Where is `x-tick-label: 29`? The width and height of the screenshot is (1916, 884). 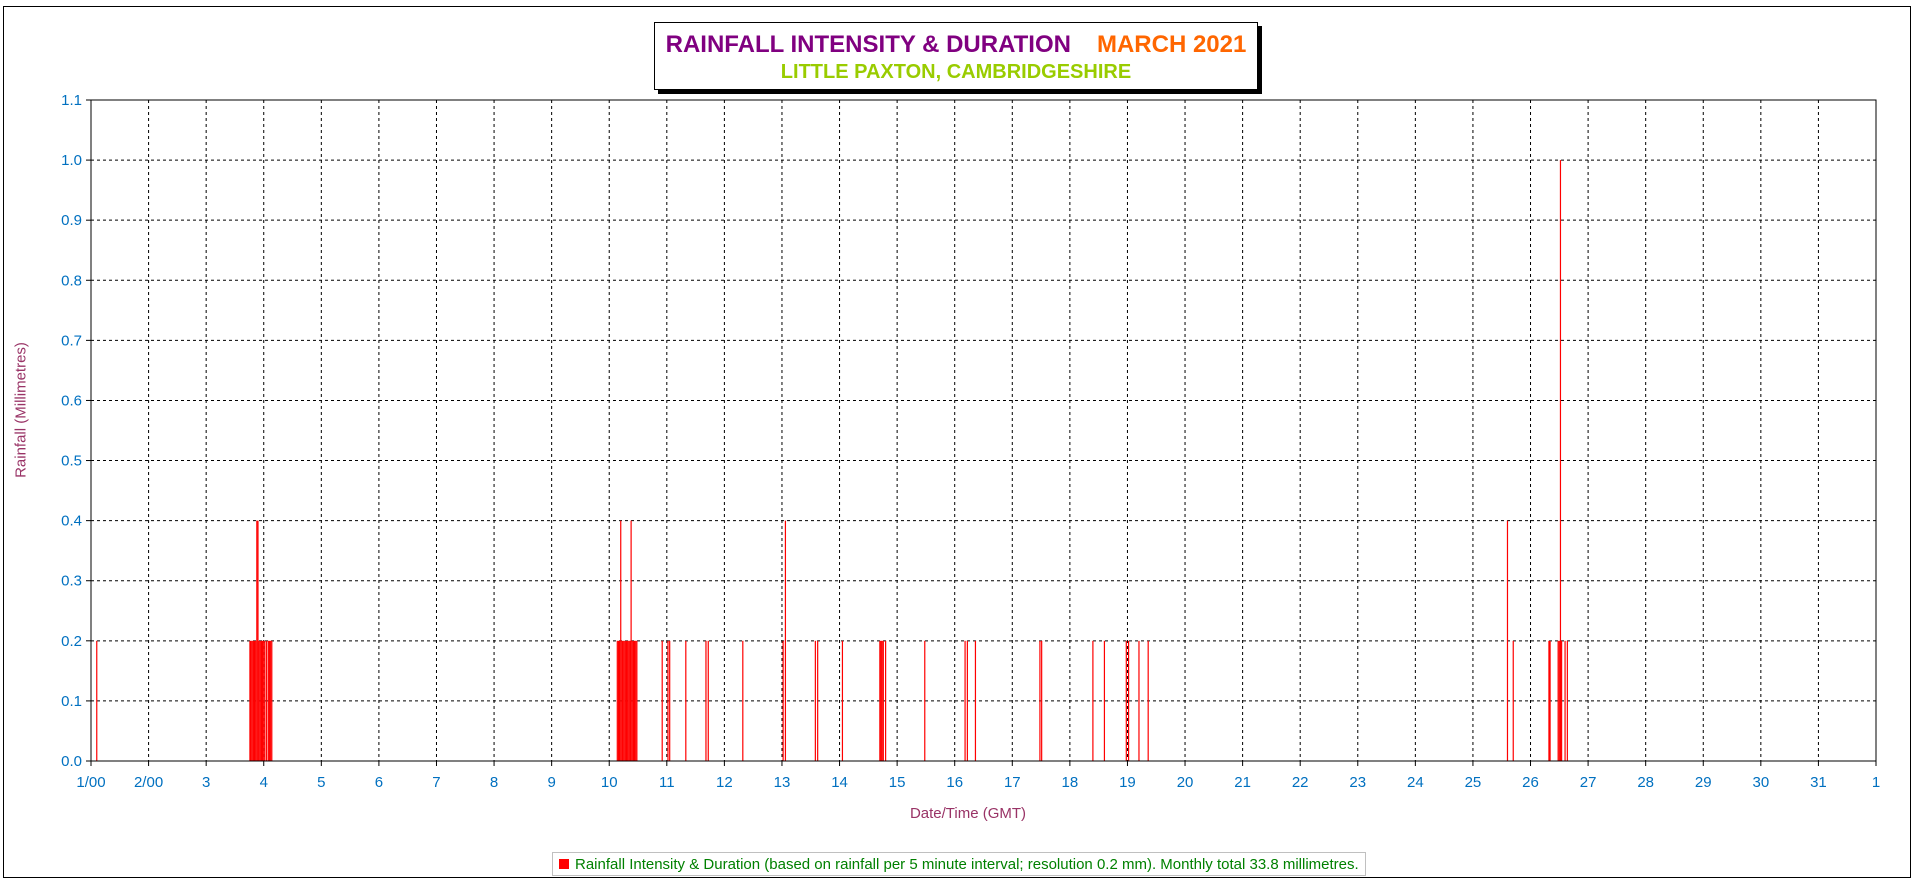
x-tick-label: 29 is located at coordinates (1703, 782).